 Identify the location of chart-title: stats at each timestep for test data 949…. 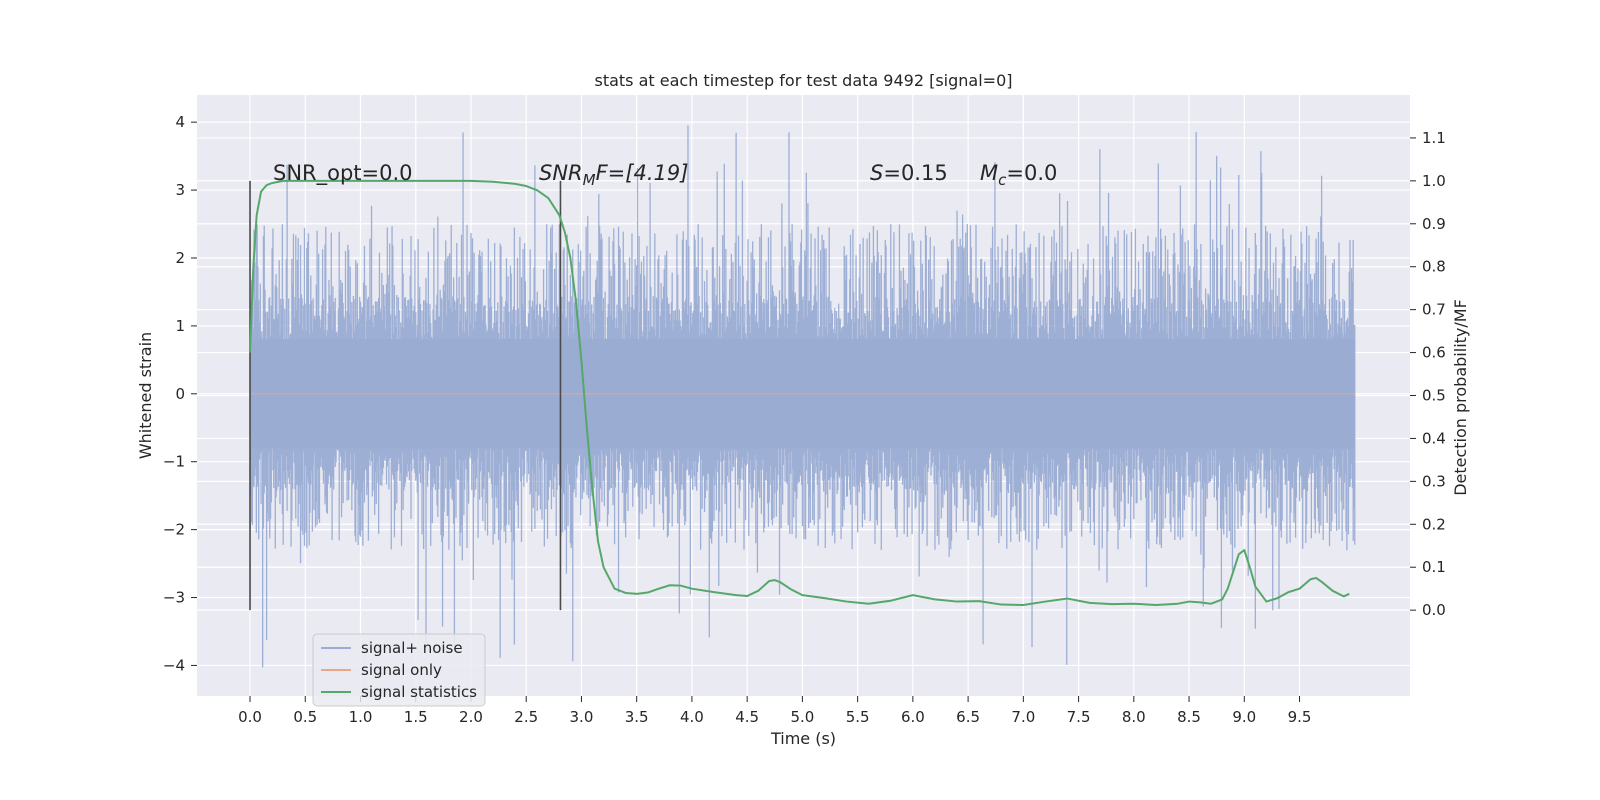
(803, 80).